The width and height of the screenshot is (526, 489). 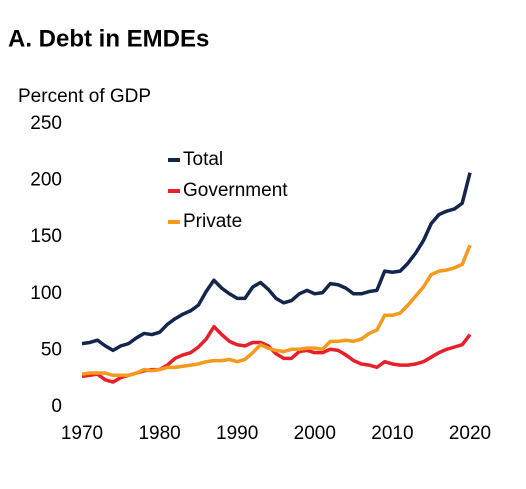 I want to click on y-tick-label: 0, so click(x=56, y=406).